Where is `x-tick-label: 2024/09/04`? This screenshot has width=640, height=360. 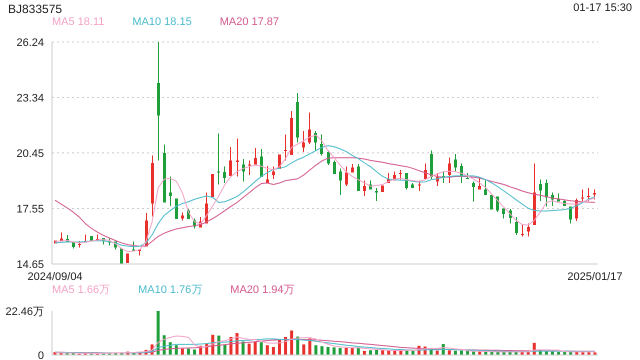
x-tick-label: 2024/09/04 is located at coordinates (55, 276).